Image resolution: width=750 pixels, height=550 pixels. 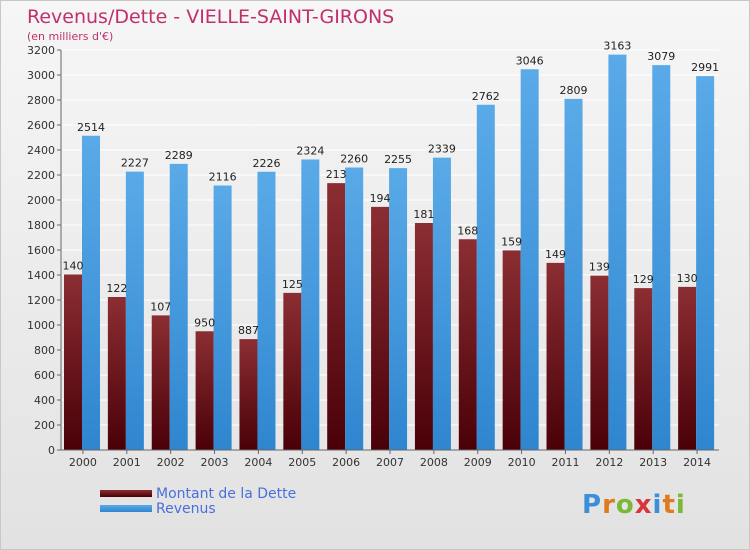 I want to click on bar-debt-2002, so click(x=160, y=382).